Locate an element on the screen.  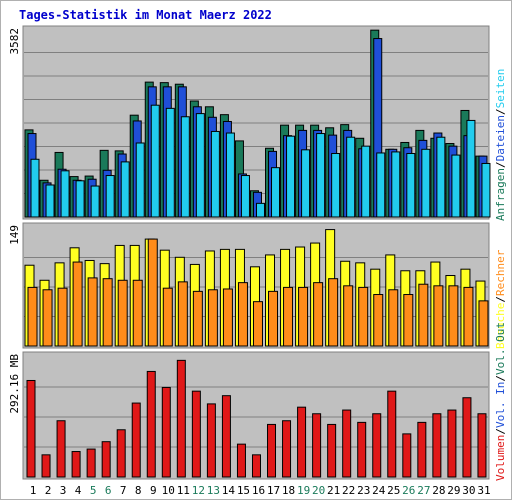
x-label-day-5: 5 is located at coordinates (93, 490).